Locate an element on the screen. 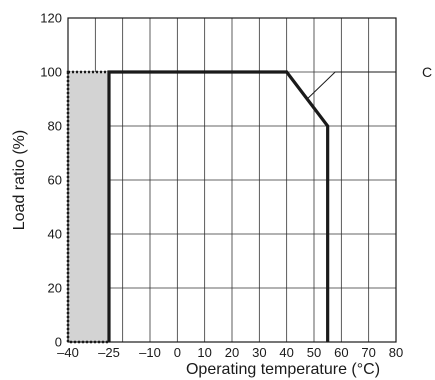 This screenshot has width=435, height=380. x-tick-label: 0 is located at coordinates (177, 352).